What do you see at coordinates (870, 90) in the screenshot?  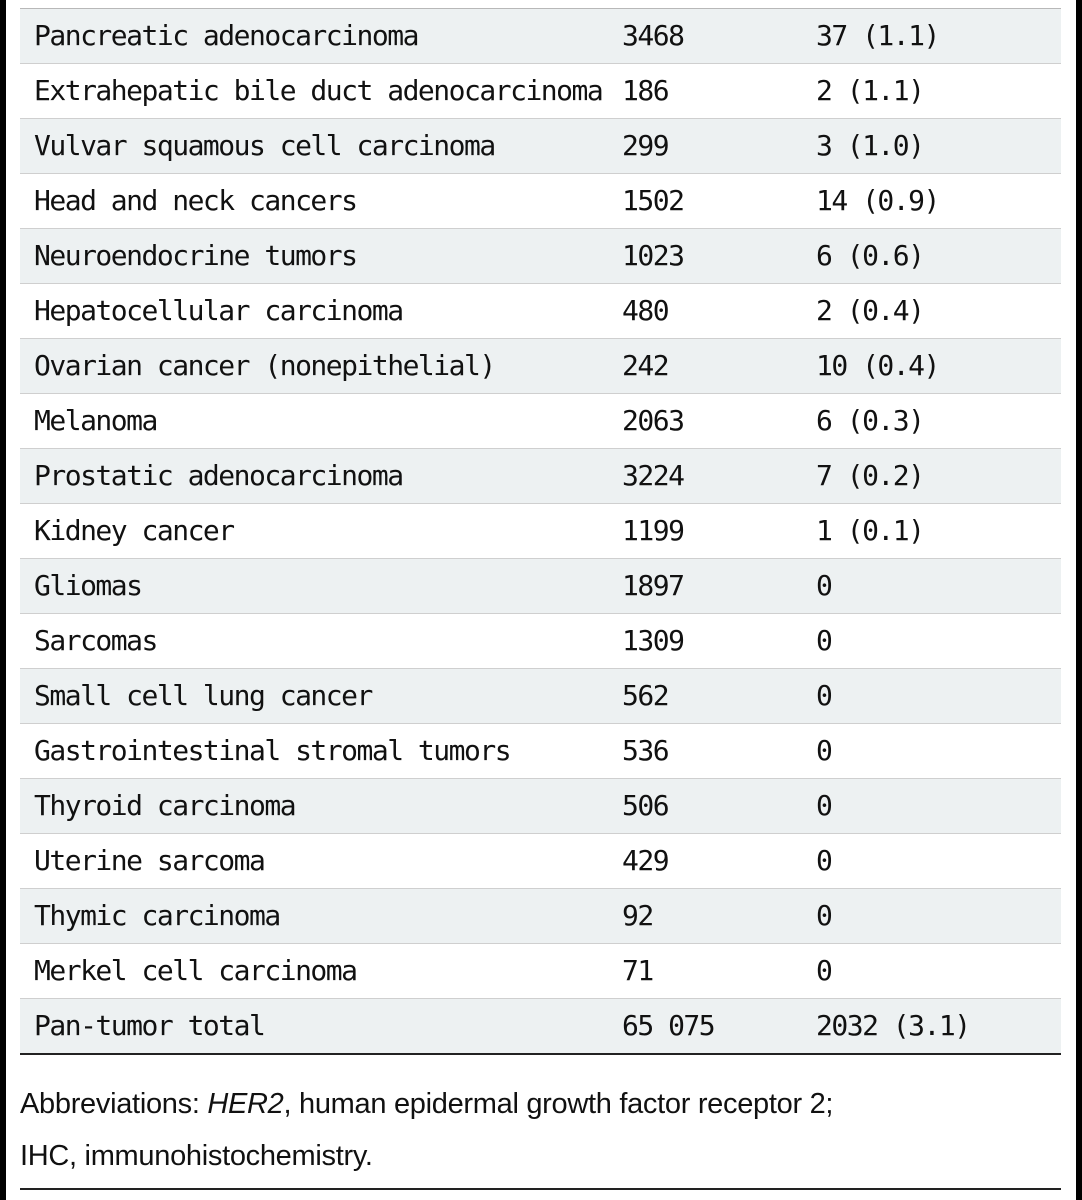 I see `positive-count-cell: 2 (1.1)` at bounding box center [870, 90].